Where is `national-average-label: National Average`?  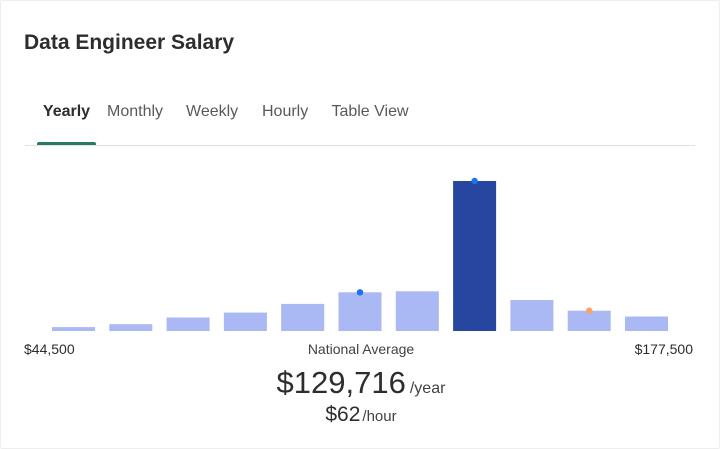 national-average-label: National Average is located at coordinates (361, 349).